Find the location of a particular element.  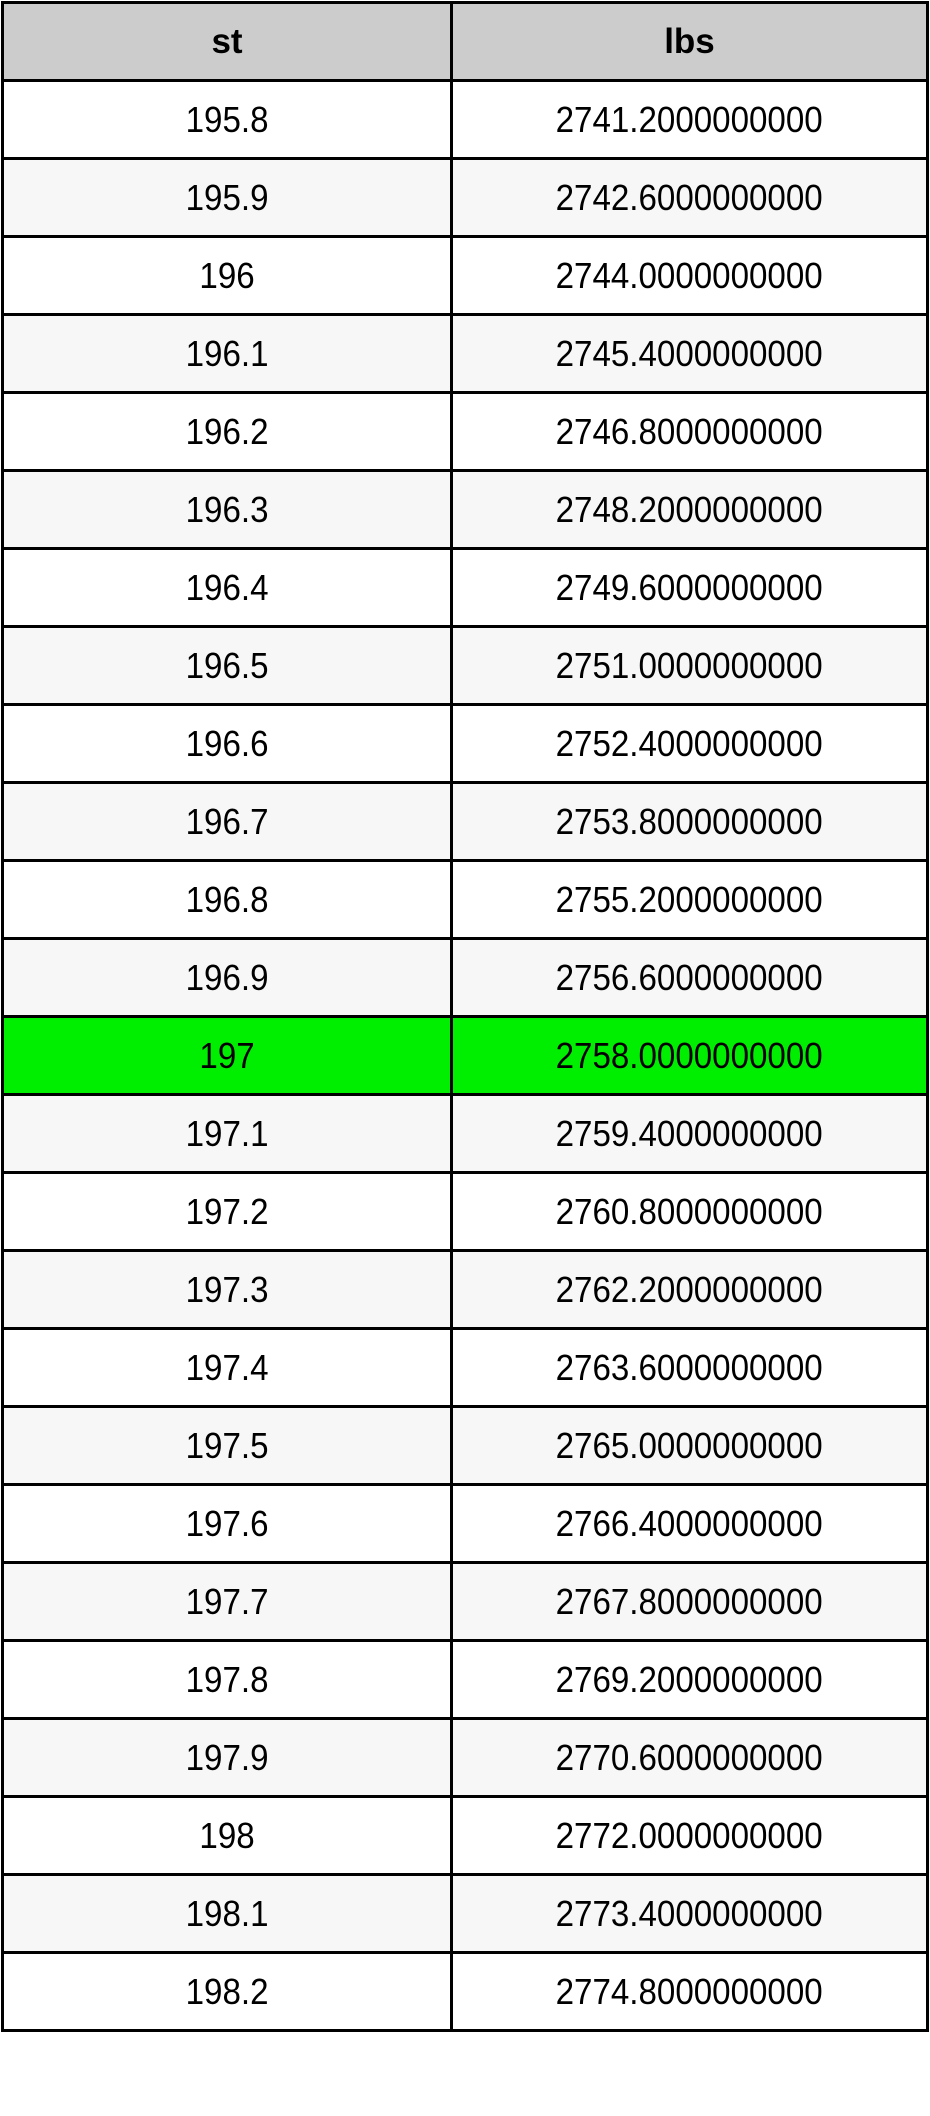

table-row: 197.1 2759.4000000000 is located at coordinates (465, 1133).